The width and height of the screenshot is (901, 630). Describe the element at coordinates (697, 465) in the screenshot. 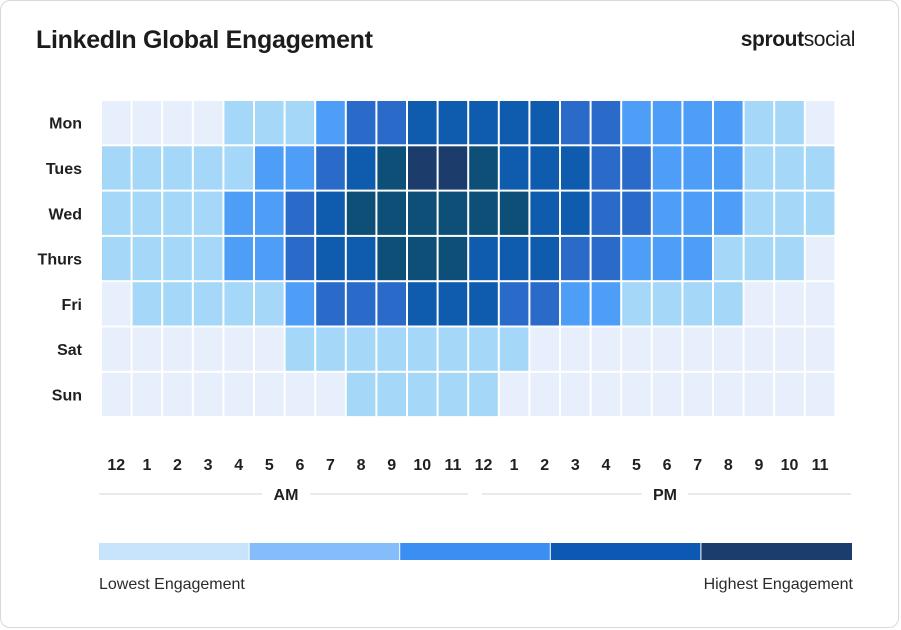

I see `hour-tick-label: 7` at that location.